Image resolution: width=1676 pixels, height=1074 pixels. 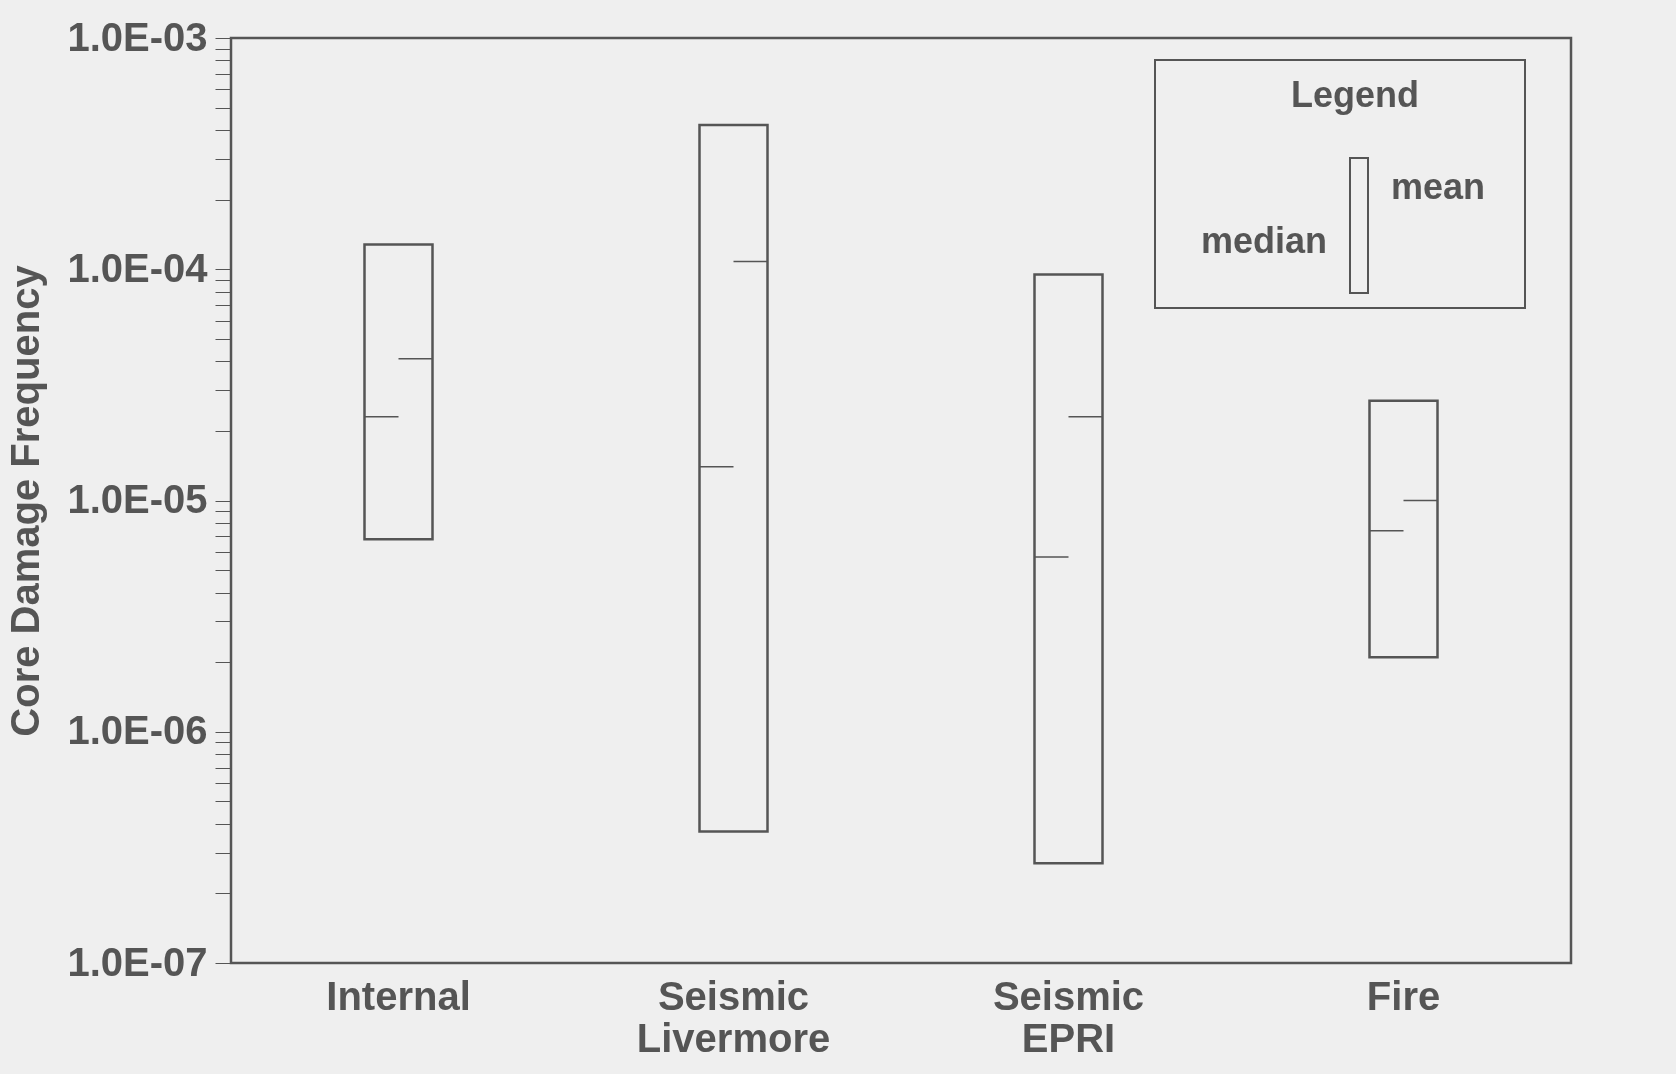 I want to click on x-tick-label: Seismic EPRI, so click(x=1068, y=1016).